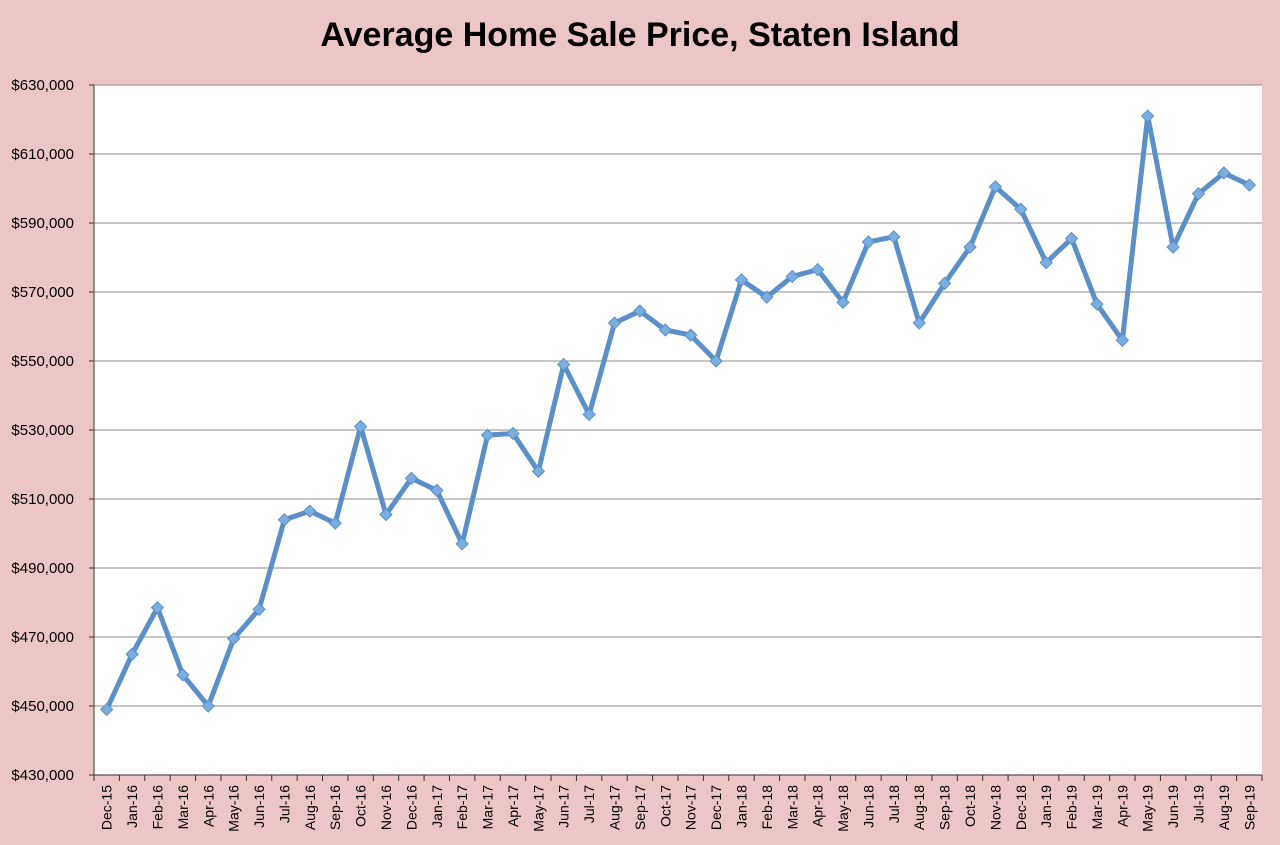 The height and width of the screenshot is (845, 1280). Describe the element at coordinates (42, 430) in the screenshot. I see `y-tick-label: $530,000` at that location.